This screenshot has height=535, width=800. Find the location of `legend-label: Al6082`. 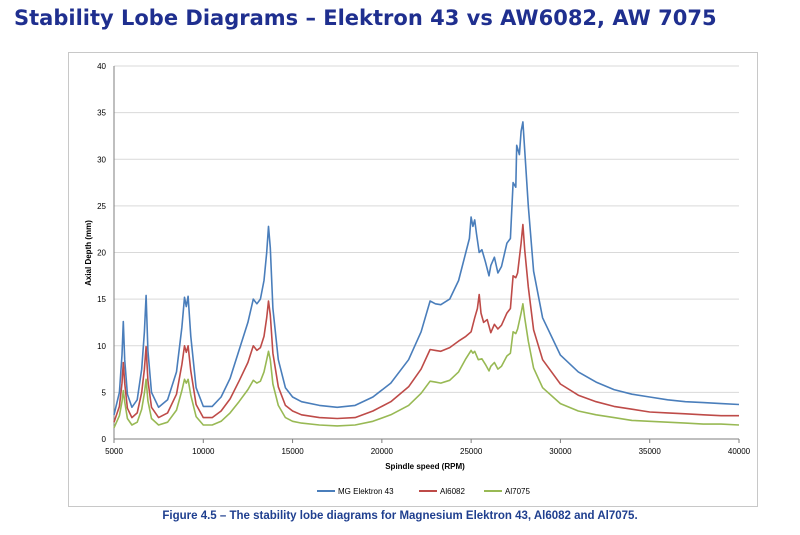

legend-label: Al6082 is located at coordinates (452, 491).